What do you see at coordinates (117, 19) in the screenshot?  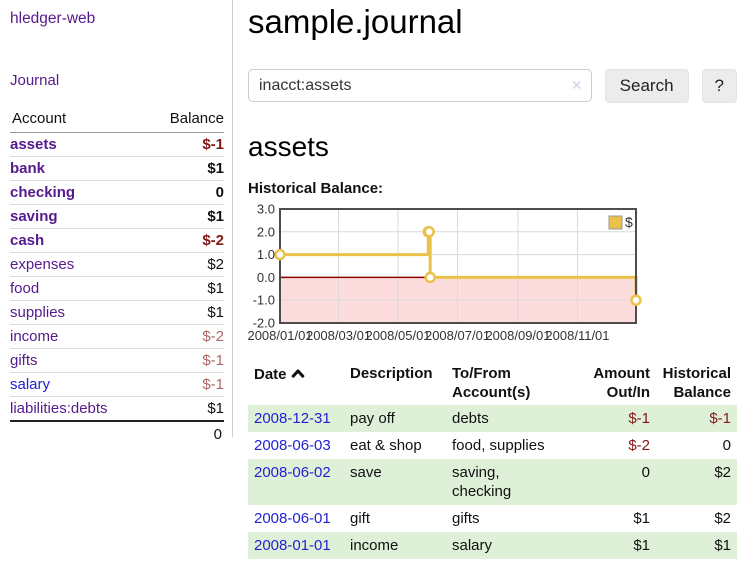 I see `app-brand: hledger-web` at bounding box center [117, 19].